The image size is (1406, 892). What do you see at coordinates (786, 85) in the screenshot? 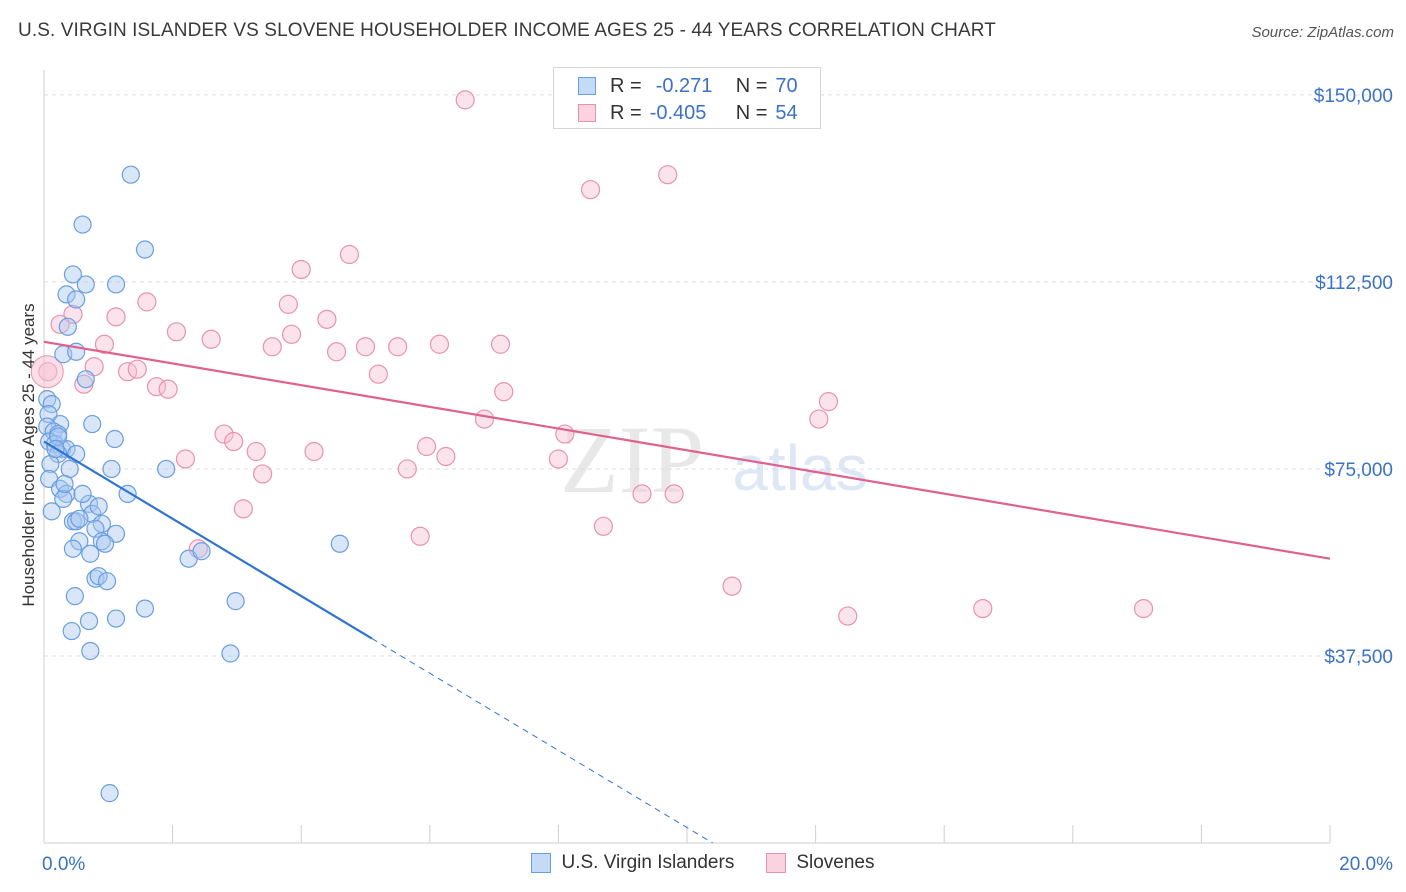
I see `n-value: 70` at bounding box center [786, 85].